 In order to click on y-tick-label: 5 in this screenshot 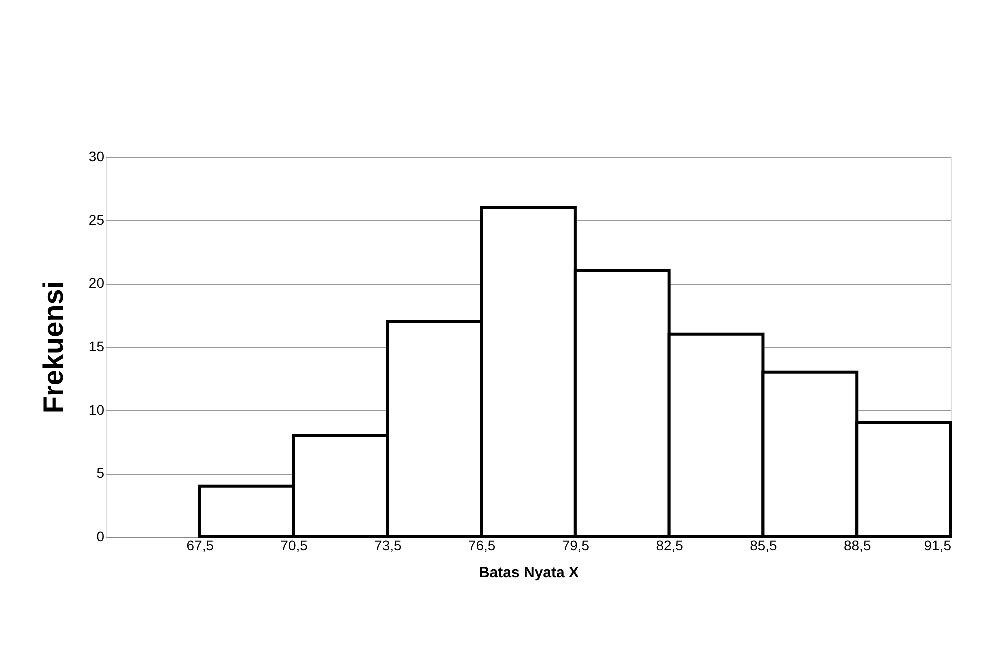, I will do `click(100, 473)`.